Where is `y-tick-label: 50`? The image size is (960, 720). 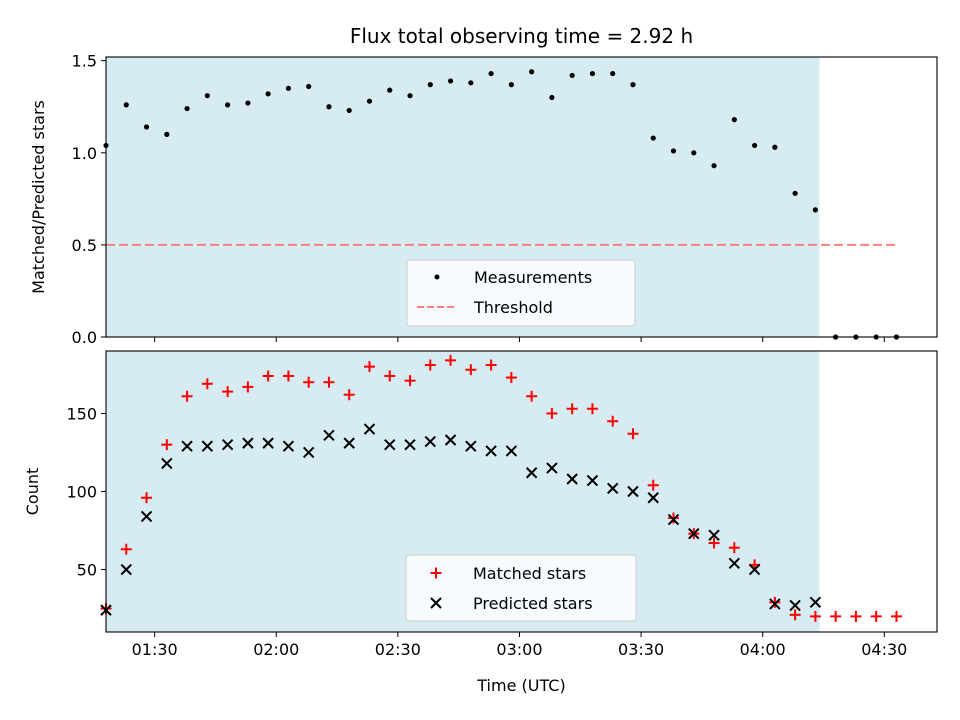
y-tick-label: 50 is located at coordinates (87, 570).